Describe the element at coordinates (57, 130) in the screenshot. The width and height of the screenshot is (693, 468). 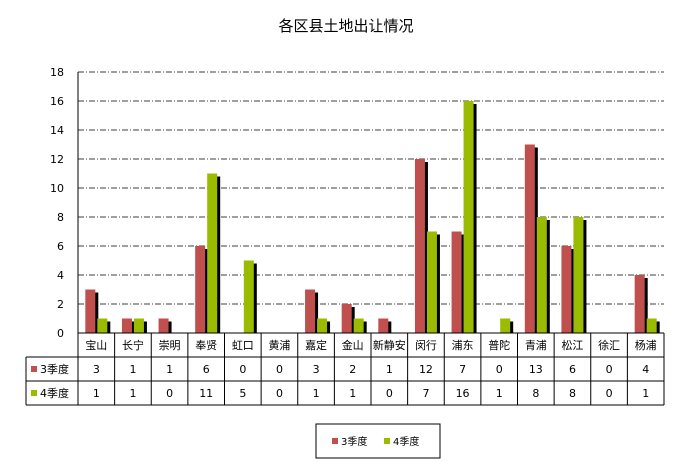
I see `y-tick-label-7: 14` at that location.